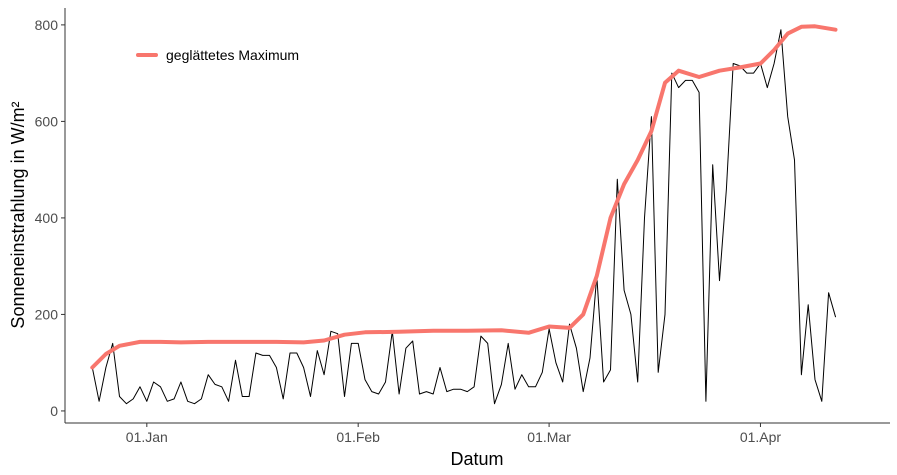 The image size is (897, 475). Describe the element at coordinates (47, 218) in the screenshot. I see `y-tick-label: 400` at that location.